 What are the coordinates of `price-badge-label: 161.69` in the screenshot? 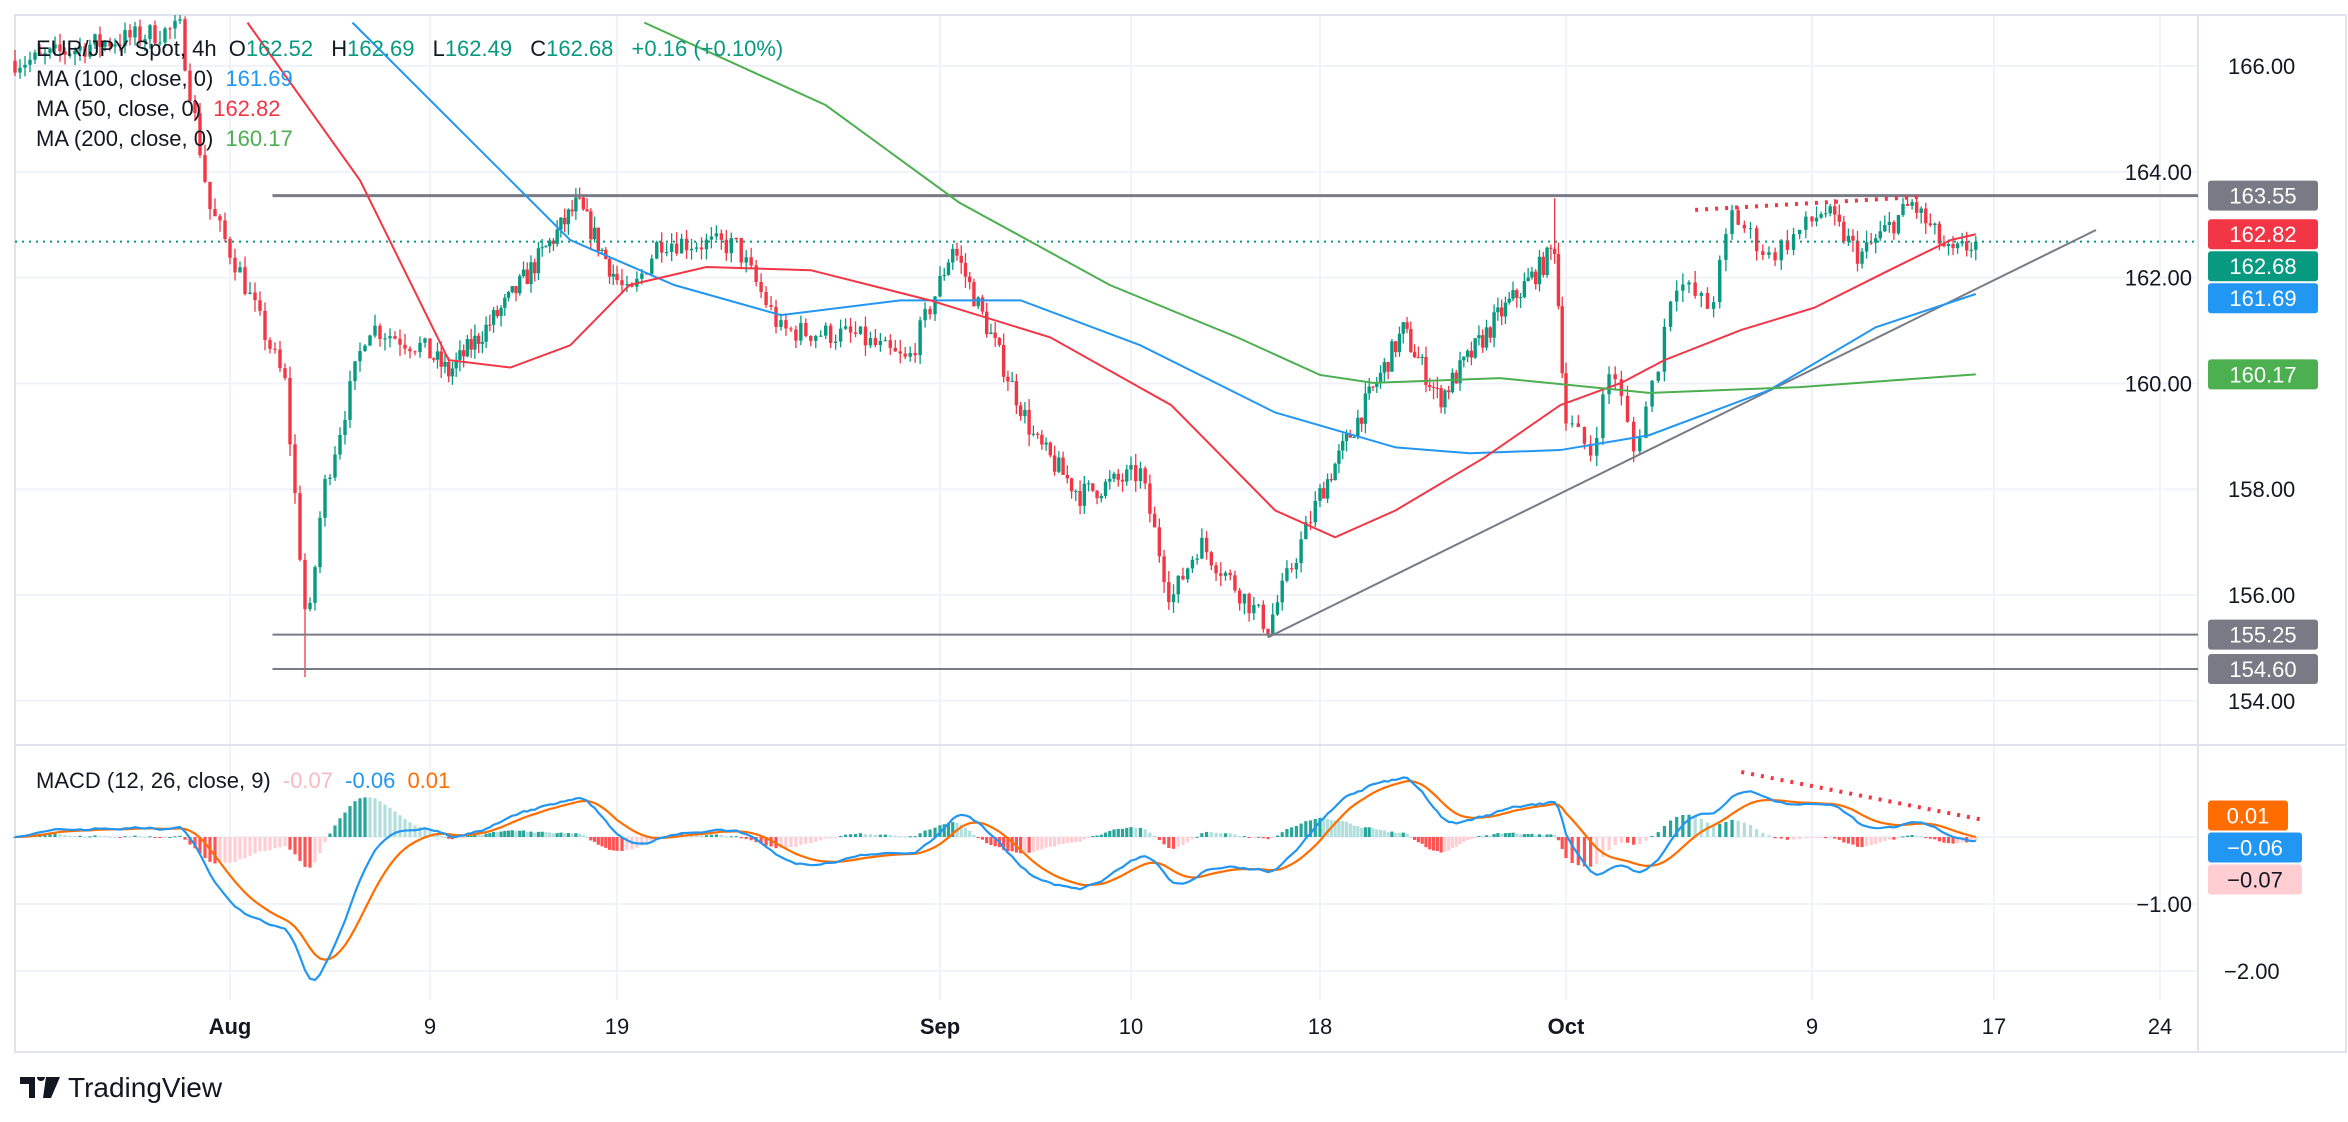 It's located at (2262, 298).